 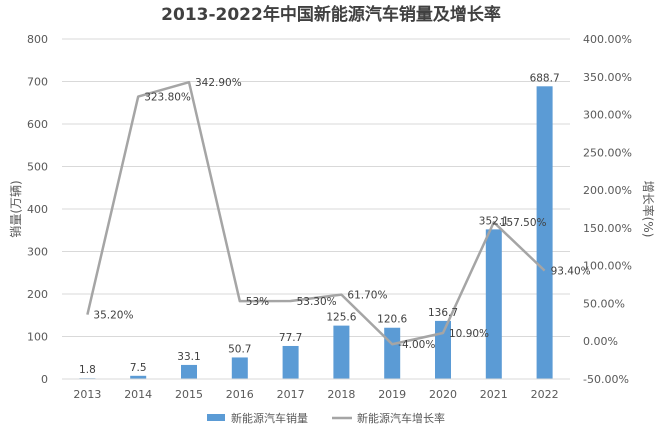 I want to click on y2-axis-label: 增长率(%), so click(x=648, y=209).